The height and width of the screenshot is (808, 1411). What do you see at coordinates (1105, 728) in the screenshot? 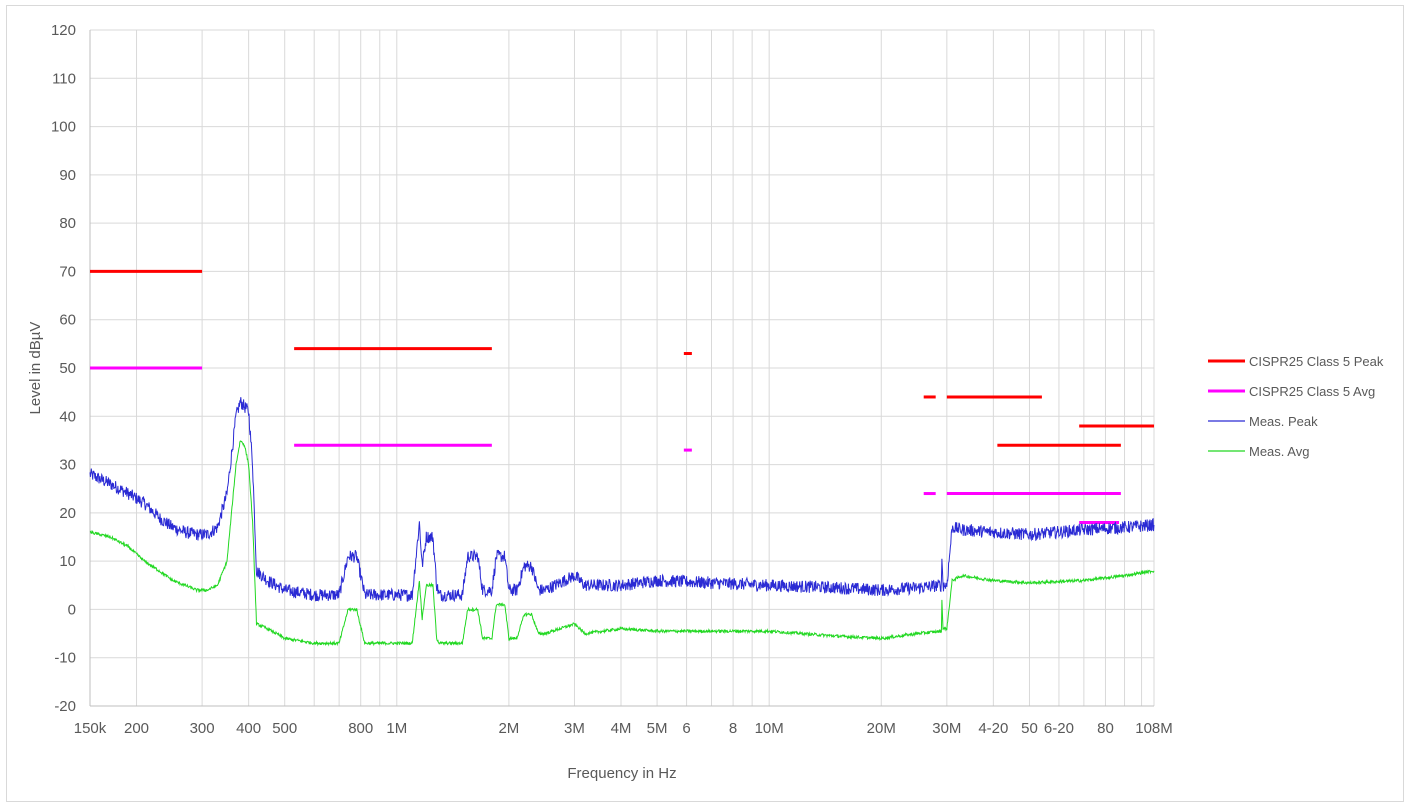
I see `x-tick-label: 80` at bounding box center [1105, 728].